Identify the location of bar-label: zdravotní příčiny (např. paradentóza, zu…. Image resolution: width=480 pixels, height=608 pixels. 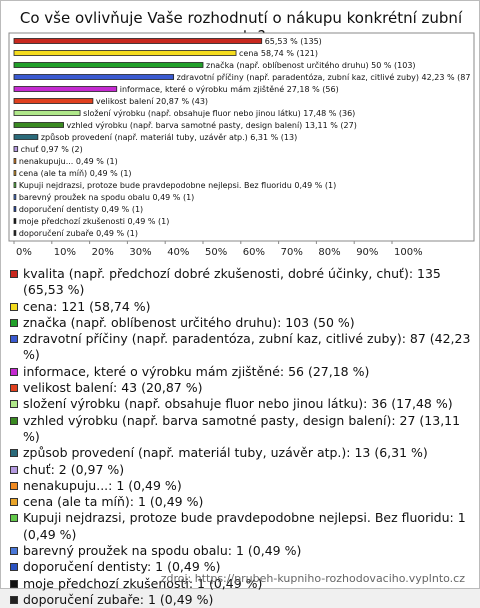
(324, 77).